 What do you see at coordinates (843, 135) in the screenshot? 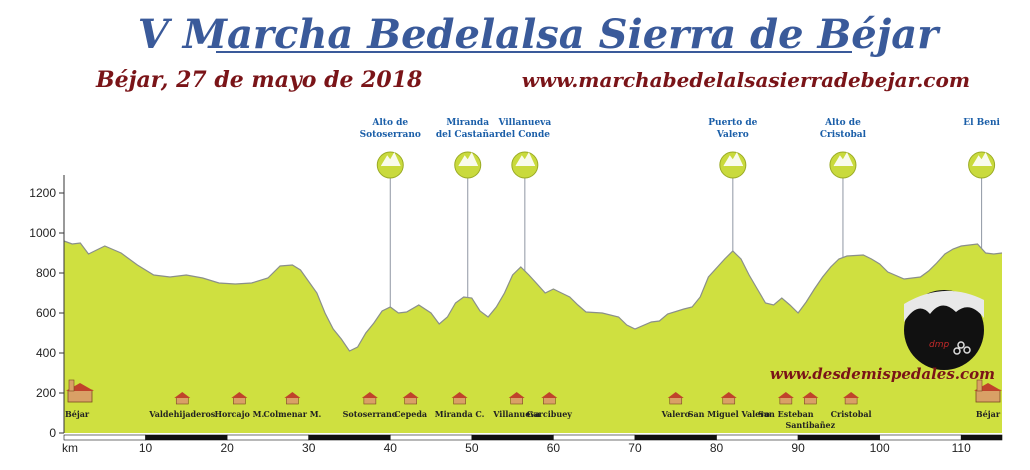
I see `peak-label-line2: Cristobal` at bounding box center [843, 135].